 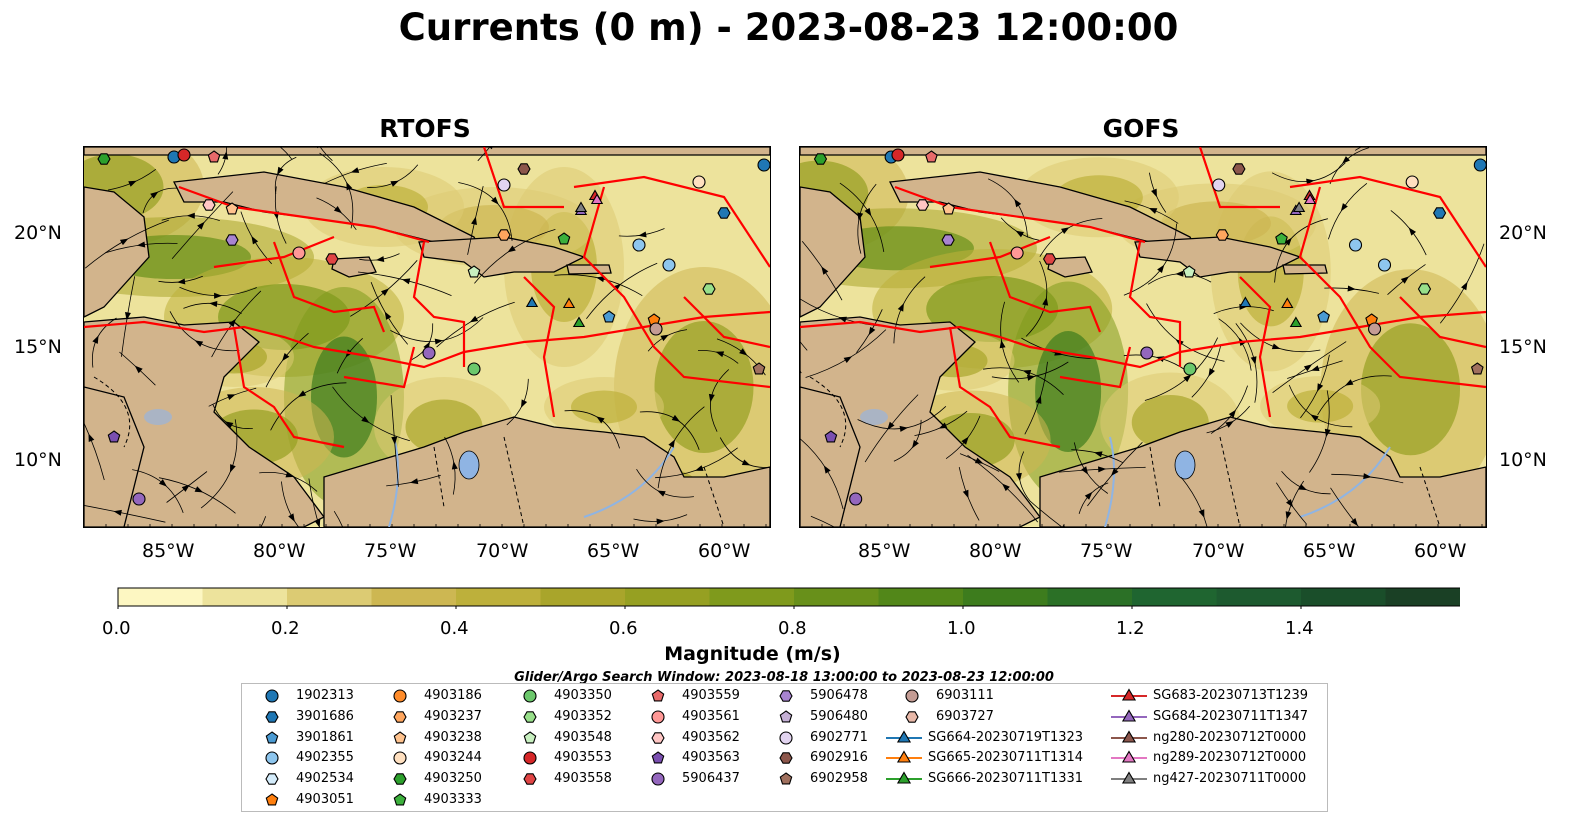 What do you see at coordinates (1523, 460) in the screenshot?
I see `lat-label-10n-right: 10°N` at bounding box center [1523, 460].